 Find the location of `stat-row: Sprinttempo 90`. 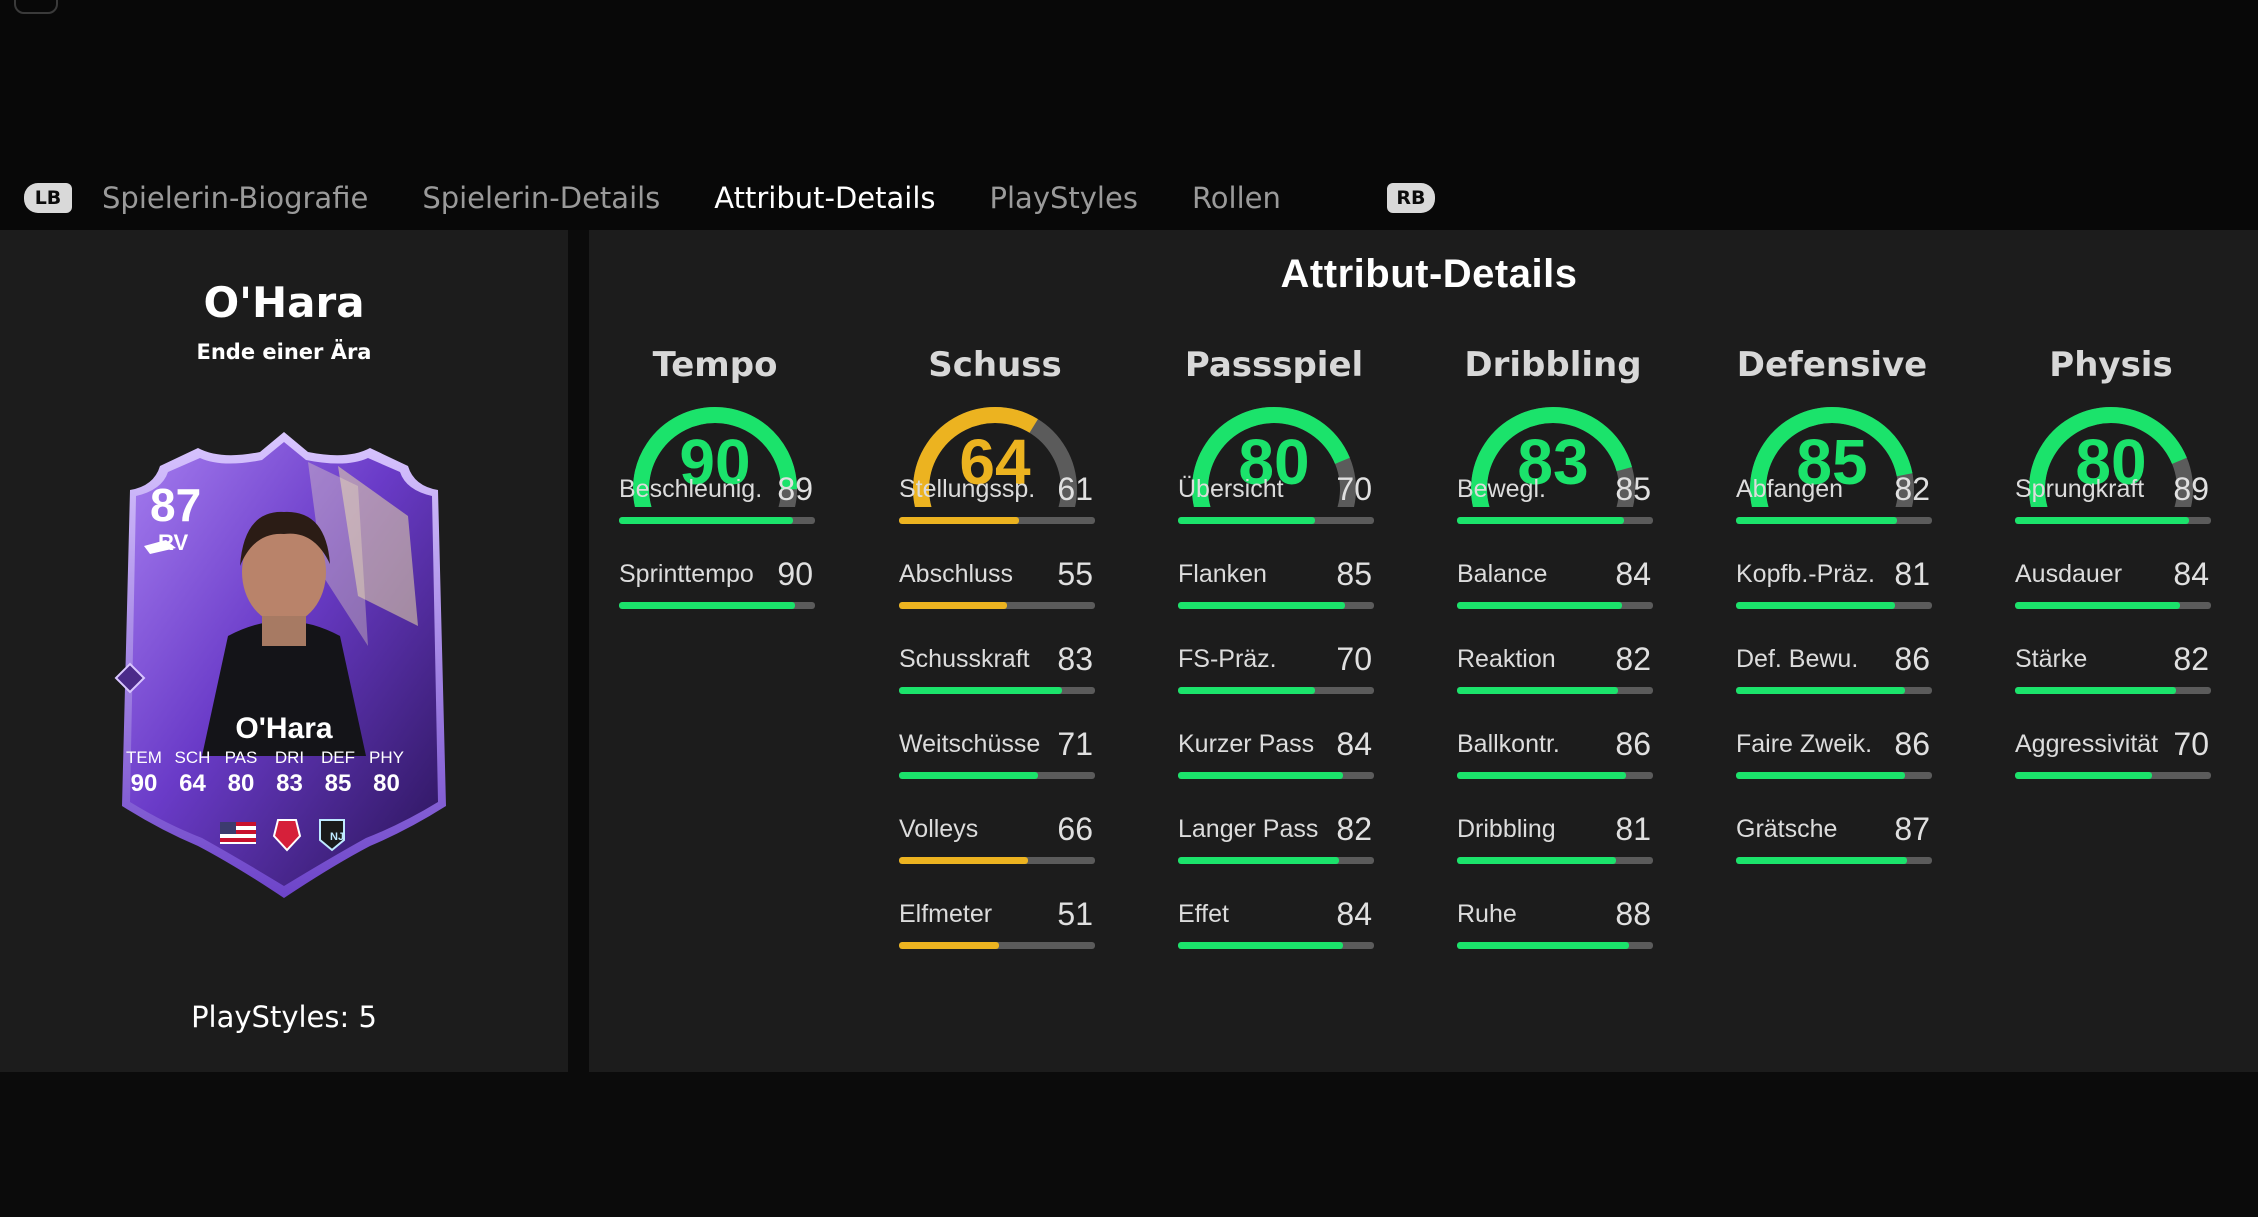

stat-row: Sprinttempo 90 is located at coordinates (717, 588).